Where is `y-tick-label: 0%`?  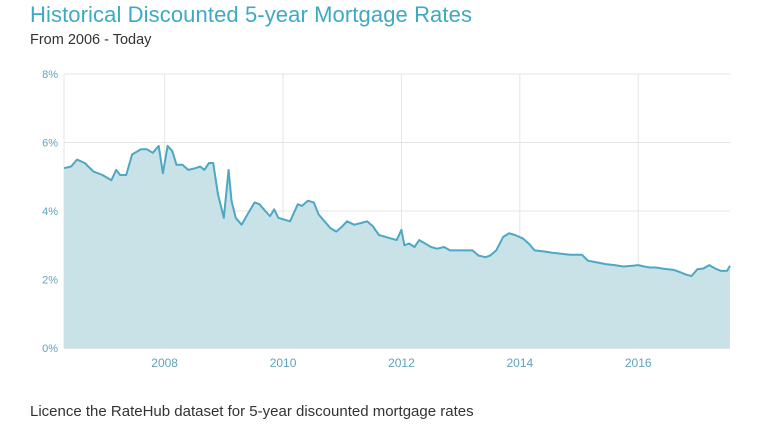
y-tick-label: 0% is located at coordinates (50, 349).